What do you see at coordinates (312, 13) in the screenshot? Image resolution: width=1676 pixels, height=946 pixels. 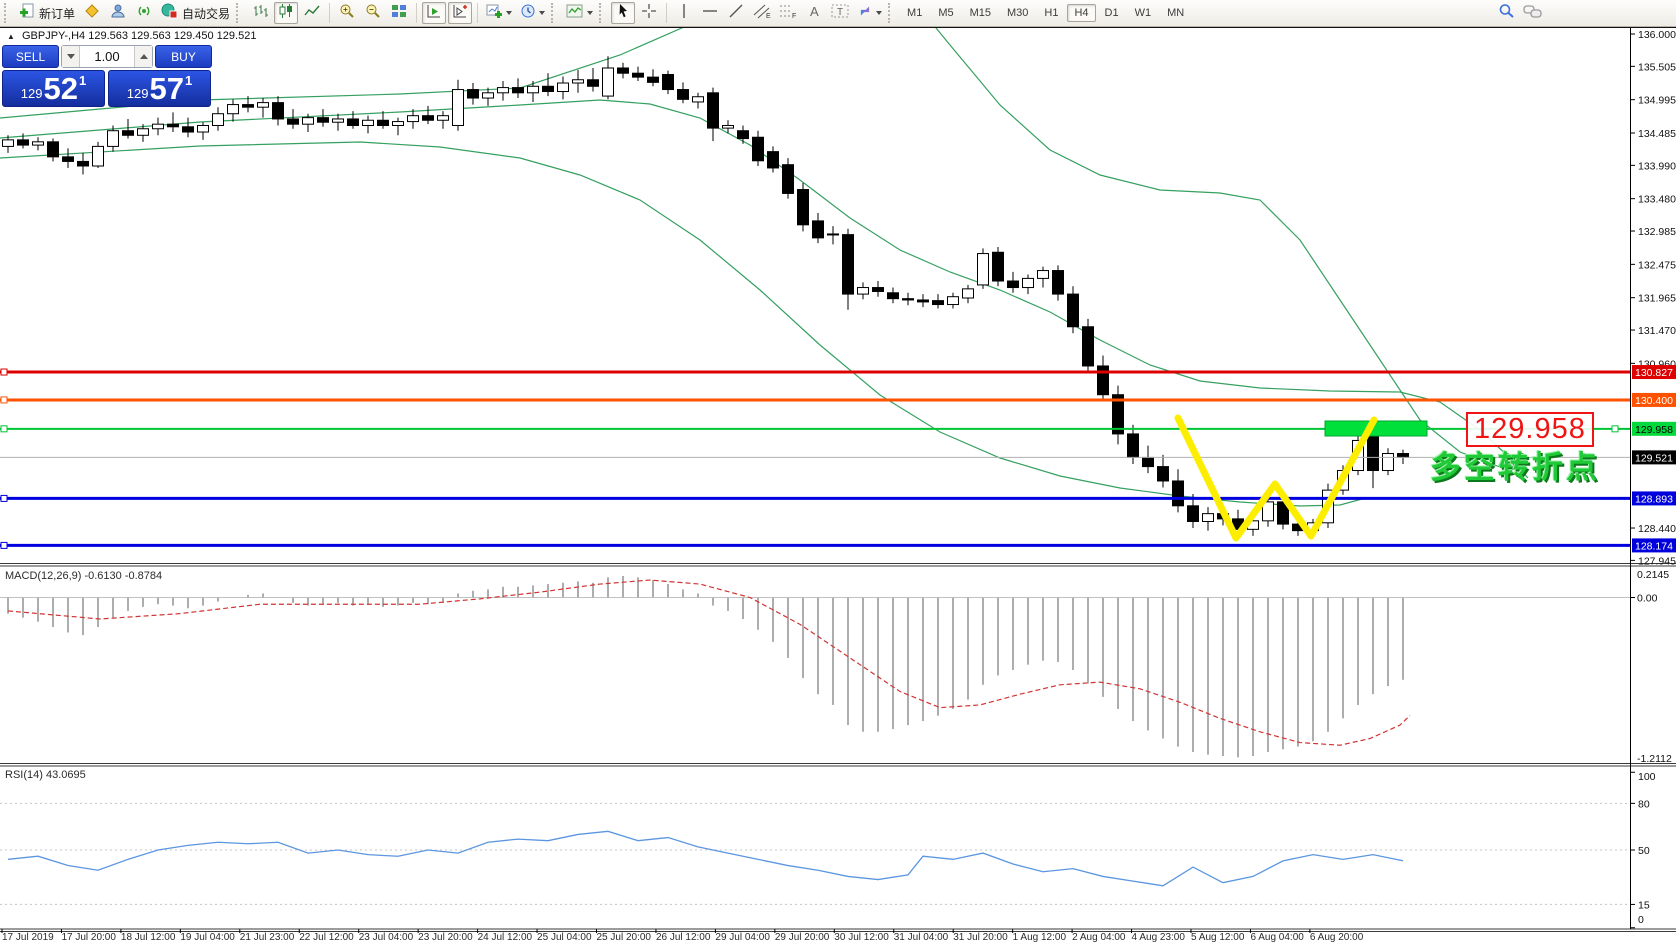 I see `line-chart-button` at bounding box center [312, 13].